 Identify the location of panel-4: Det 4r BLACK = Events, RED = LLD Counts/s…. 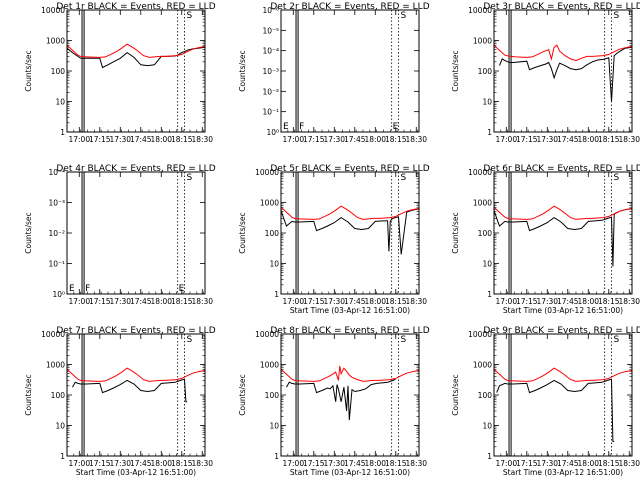
(120, 235).